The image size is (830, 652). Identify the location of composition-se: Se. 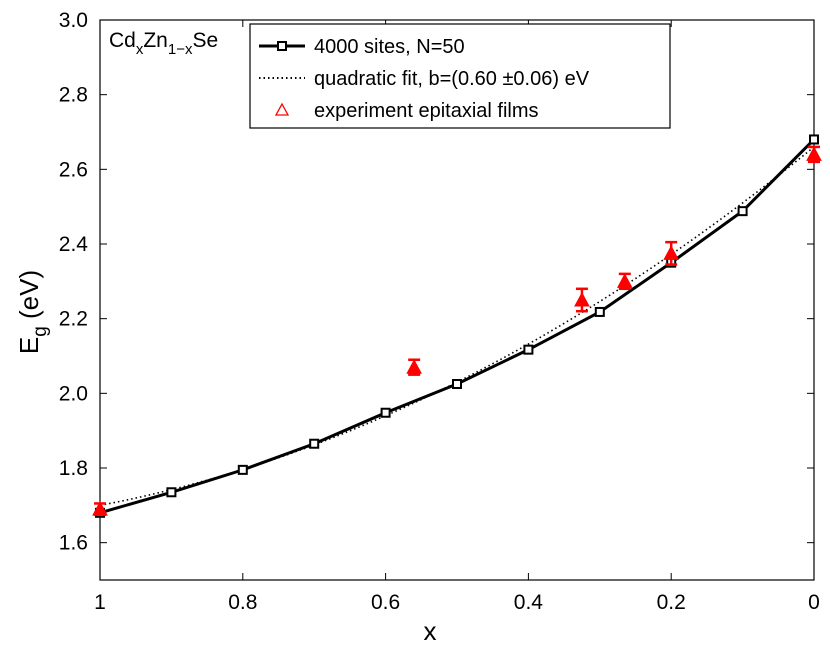
(205, 40).